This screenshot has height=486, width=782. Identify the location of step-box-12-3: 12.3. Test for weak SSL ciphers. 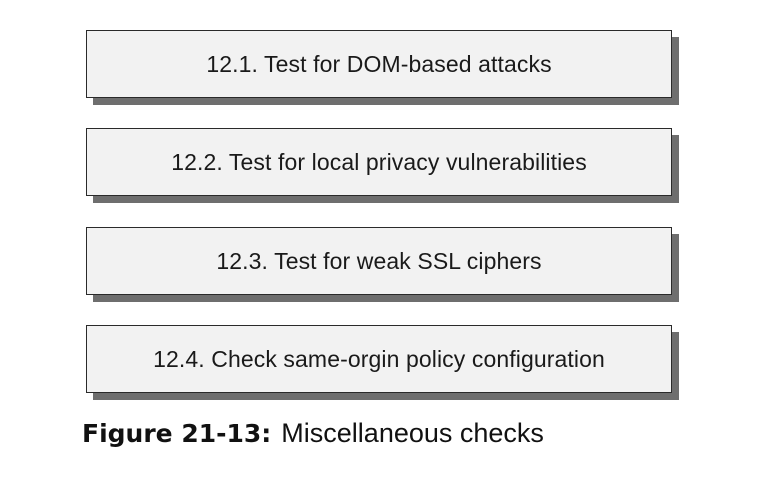
(379, 261).